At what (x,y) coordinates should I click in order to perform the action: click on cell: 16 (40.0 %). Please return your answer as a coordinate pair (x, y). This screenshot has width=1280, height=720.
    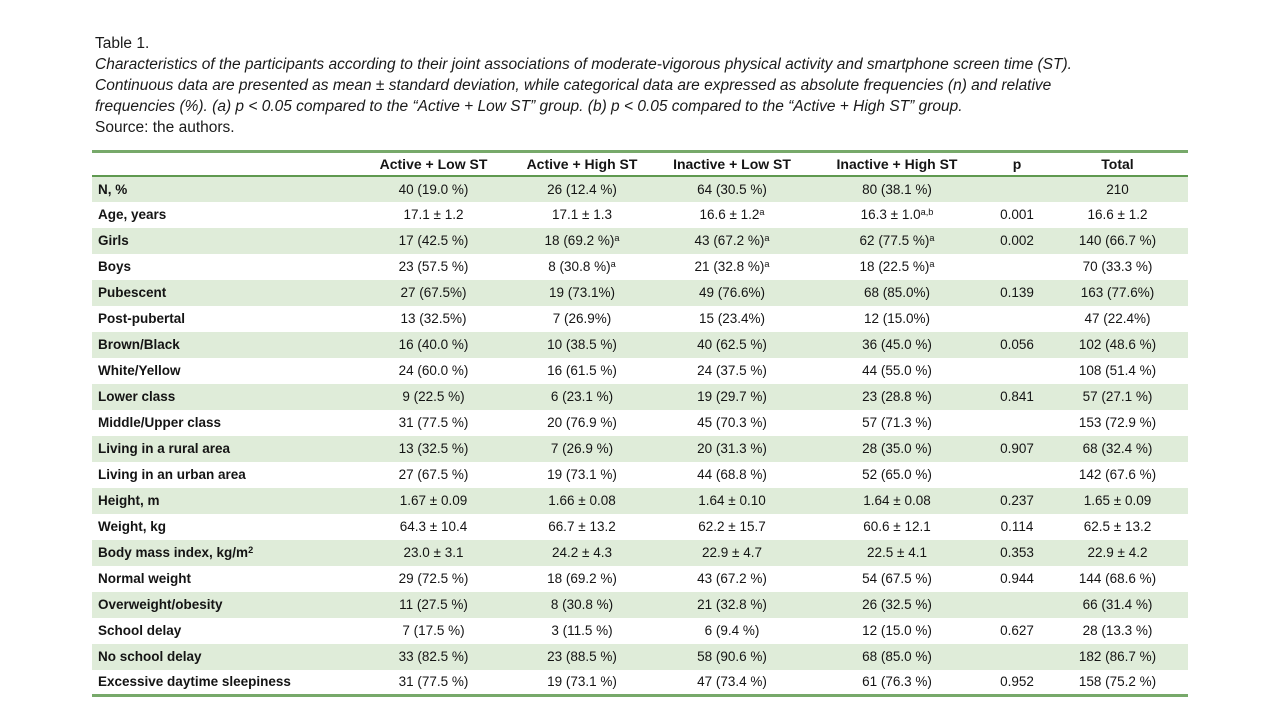
    Looking at the image, I should click on (433, 344).